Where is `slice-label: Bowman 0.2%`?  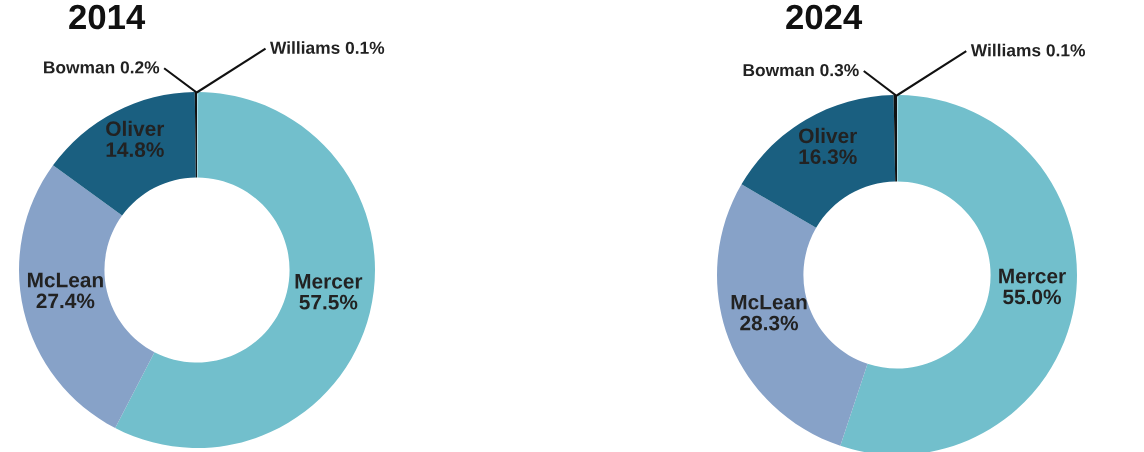 slice-label: Bowman 0.2% is located at coordinates (102, 67).